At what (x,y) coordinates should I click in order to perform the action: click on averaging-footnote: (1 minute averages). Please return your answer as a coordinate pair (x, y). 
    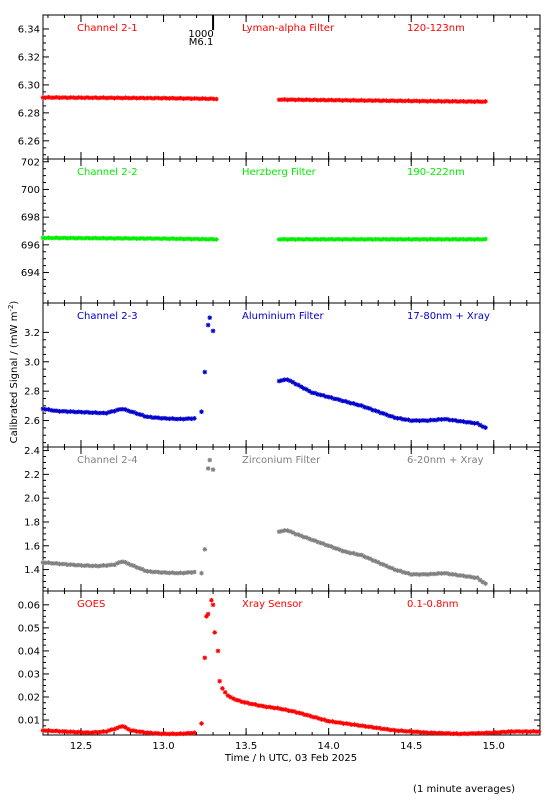
    Looking at the image, I should click on (464, 789).